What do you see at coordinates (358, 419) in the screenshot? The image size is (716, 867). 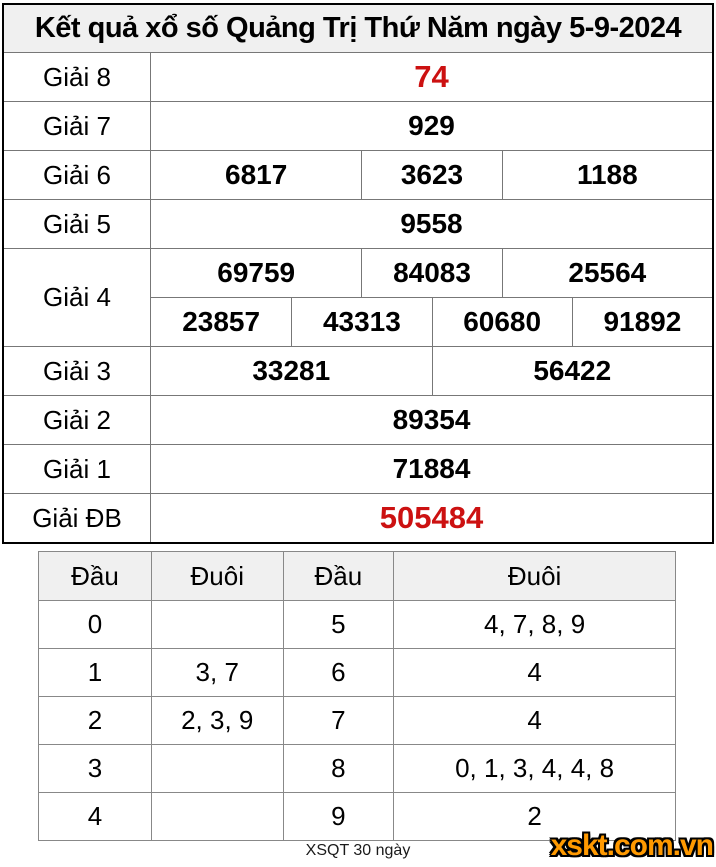 I see `prize-row-g2: Giải 2 89354` at bounding box center [358, 419].